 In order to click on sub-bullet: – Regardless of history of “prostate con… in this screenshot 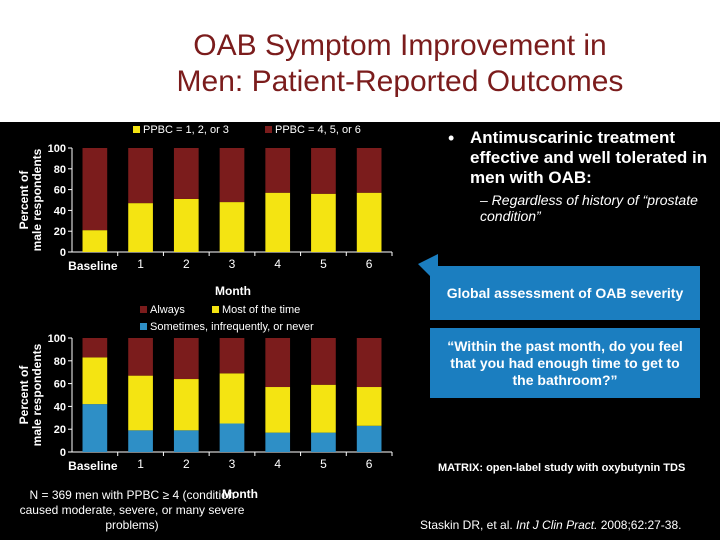, I will do `click(589, 208)`.